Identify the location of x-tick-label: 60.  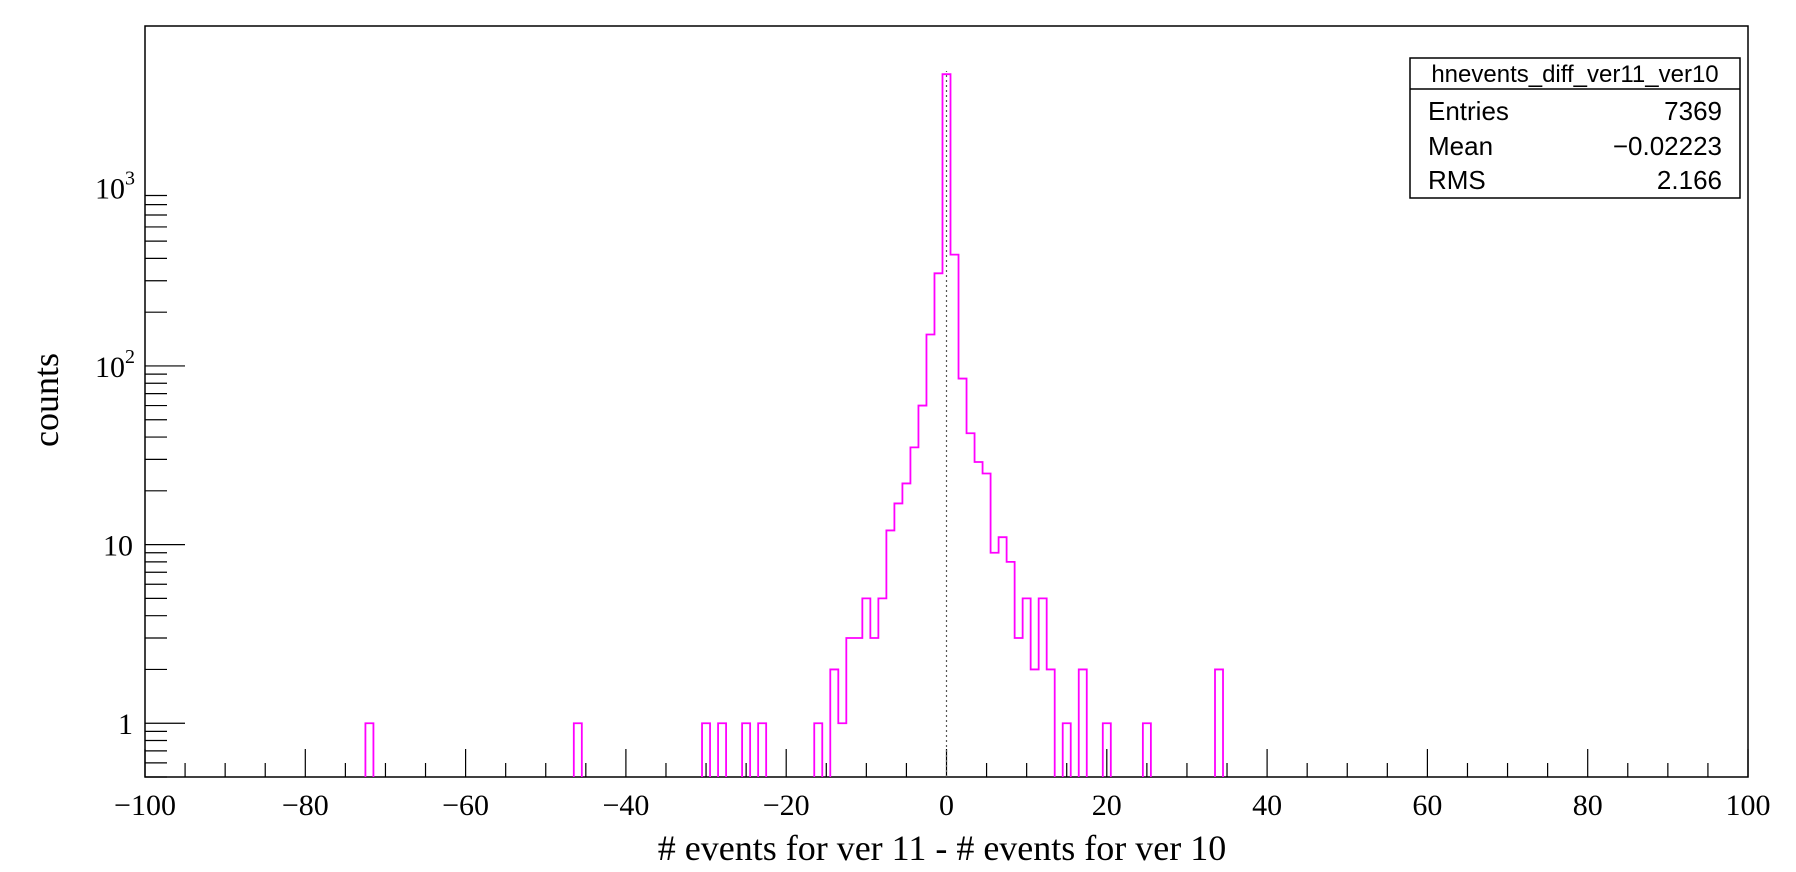
(1427, 805).